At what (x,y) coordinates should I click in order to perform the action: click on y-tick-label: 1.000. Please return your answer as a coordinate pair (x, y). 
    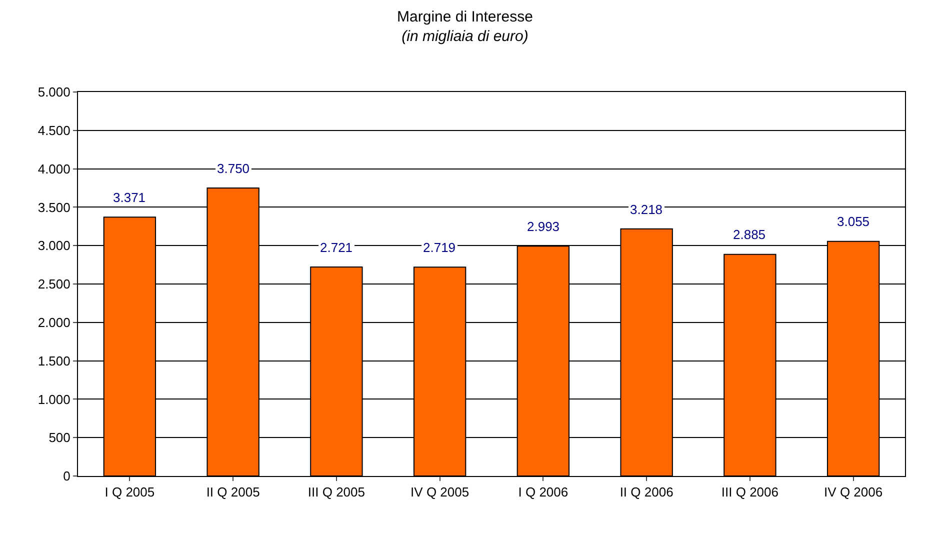
    Looking at the image, I should click on (54, 399).